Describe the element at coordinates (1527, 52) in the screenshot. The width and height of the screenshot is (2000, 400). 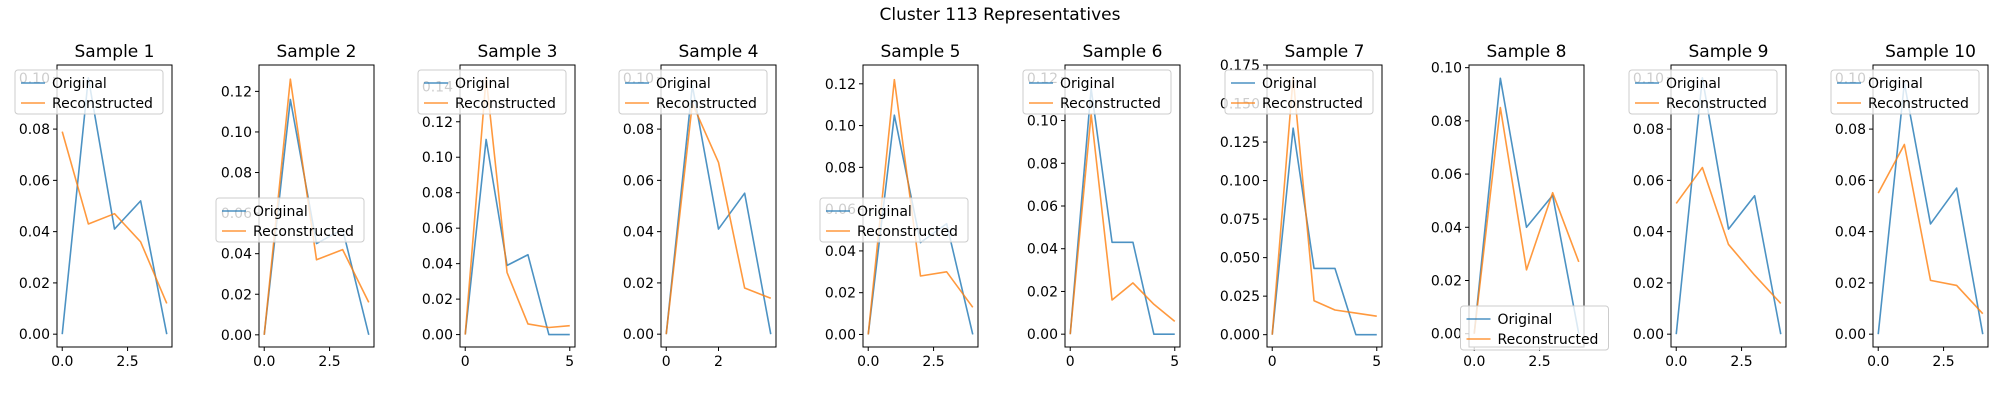
I see `subplot-title: Sample 8` at that location.